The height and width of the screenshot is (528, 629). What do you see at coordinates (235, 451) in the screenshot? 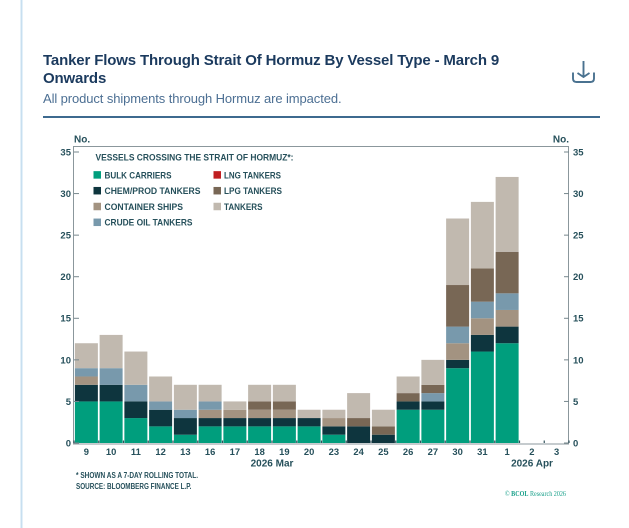
I see `svg-text: 17` at bounding box center [235, 451].